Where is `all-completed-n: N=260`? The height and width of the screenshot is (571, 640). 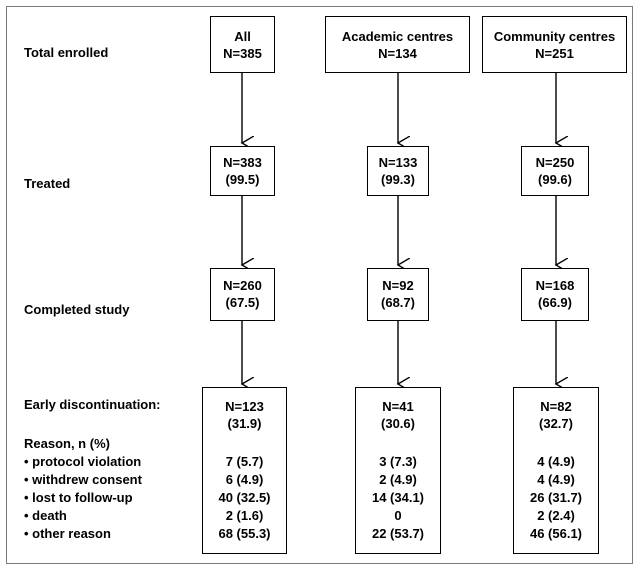
all-completed-n: N=260 is located at coordinates (242, 285).